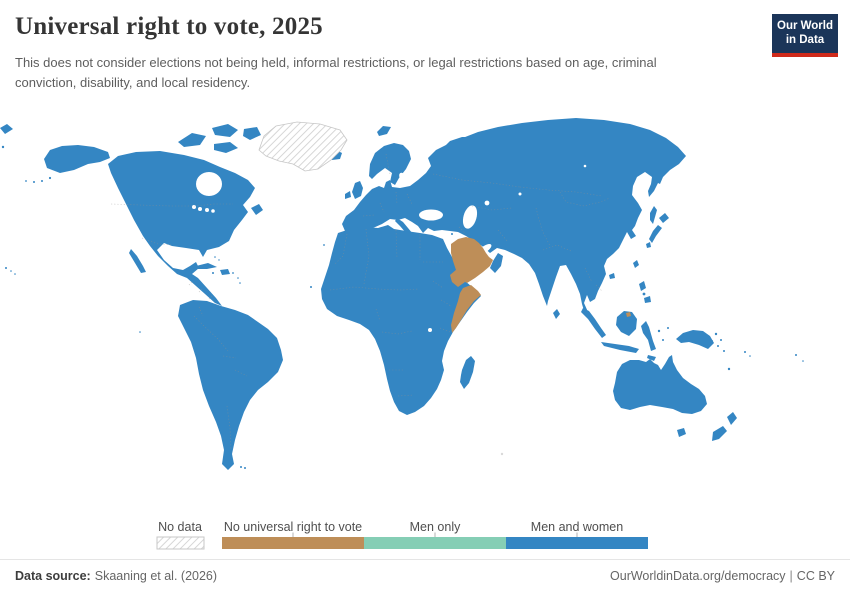 The width and height of the screenshot is (850, 600). I want to click on hispaniola, so click(225, 272).